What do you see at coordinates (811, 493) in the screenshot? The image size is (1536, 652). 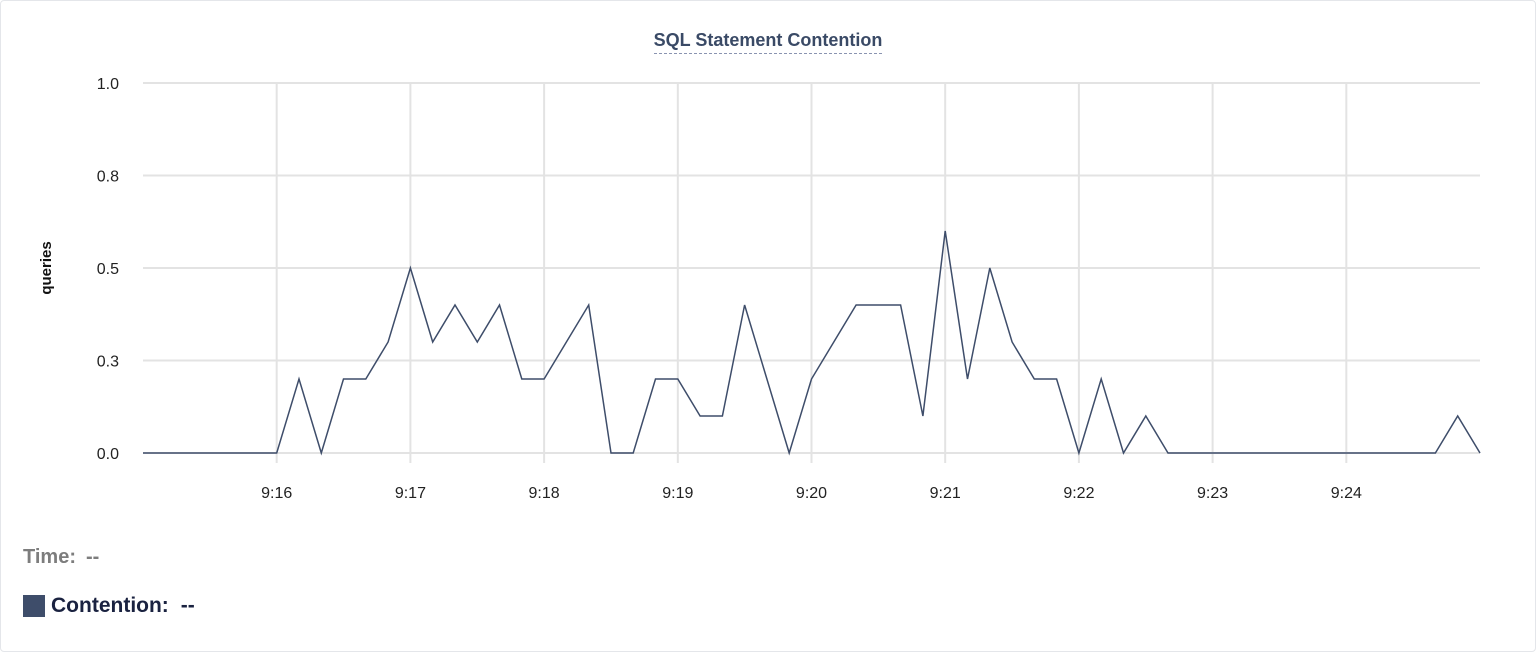 I see `x-tick-label: 9:20` at bounding box center [811, 493].